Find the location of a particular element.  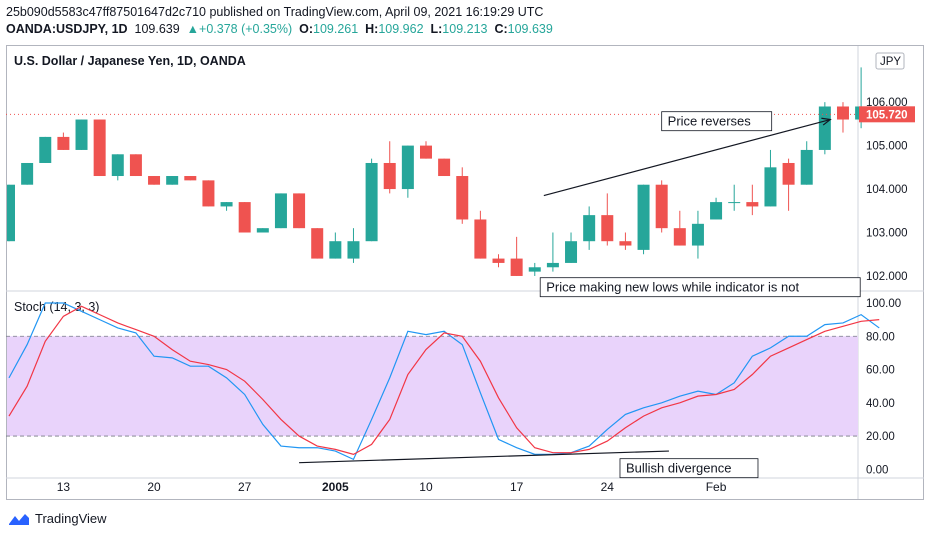

tradingview-footer: TradingView is located at coordinates (57, 518).